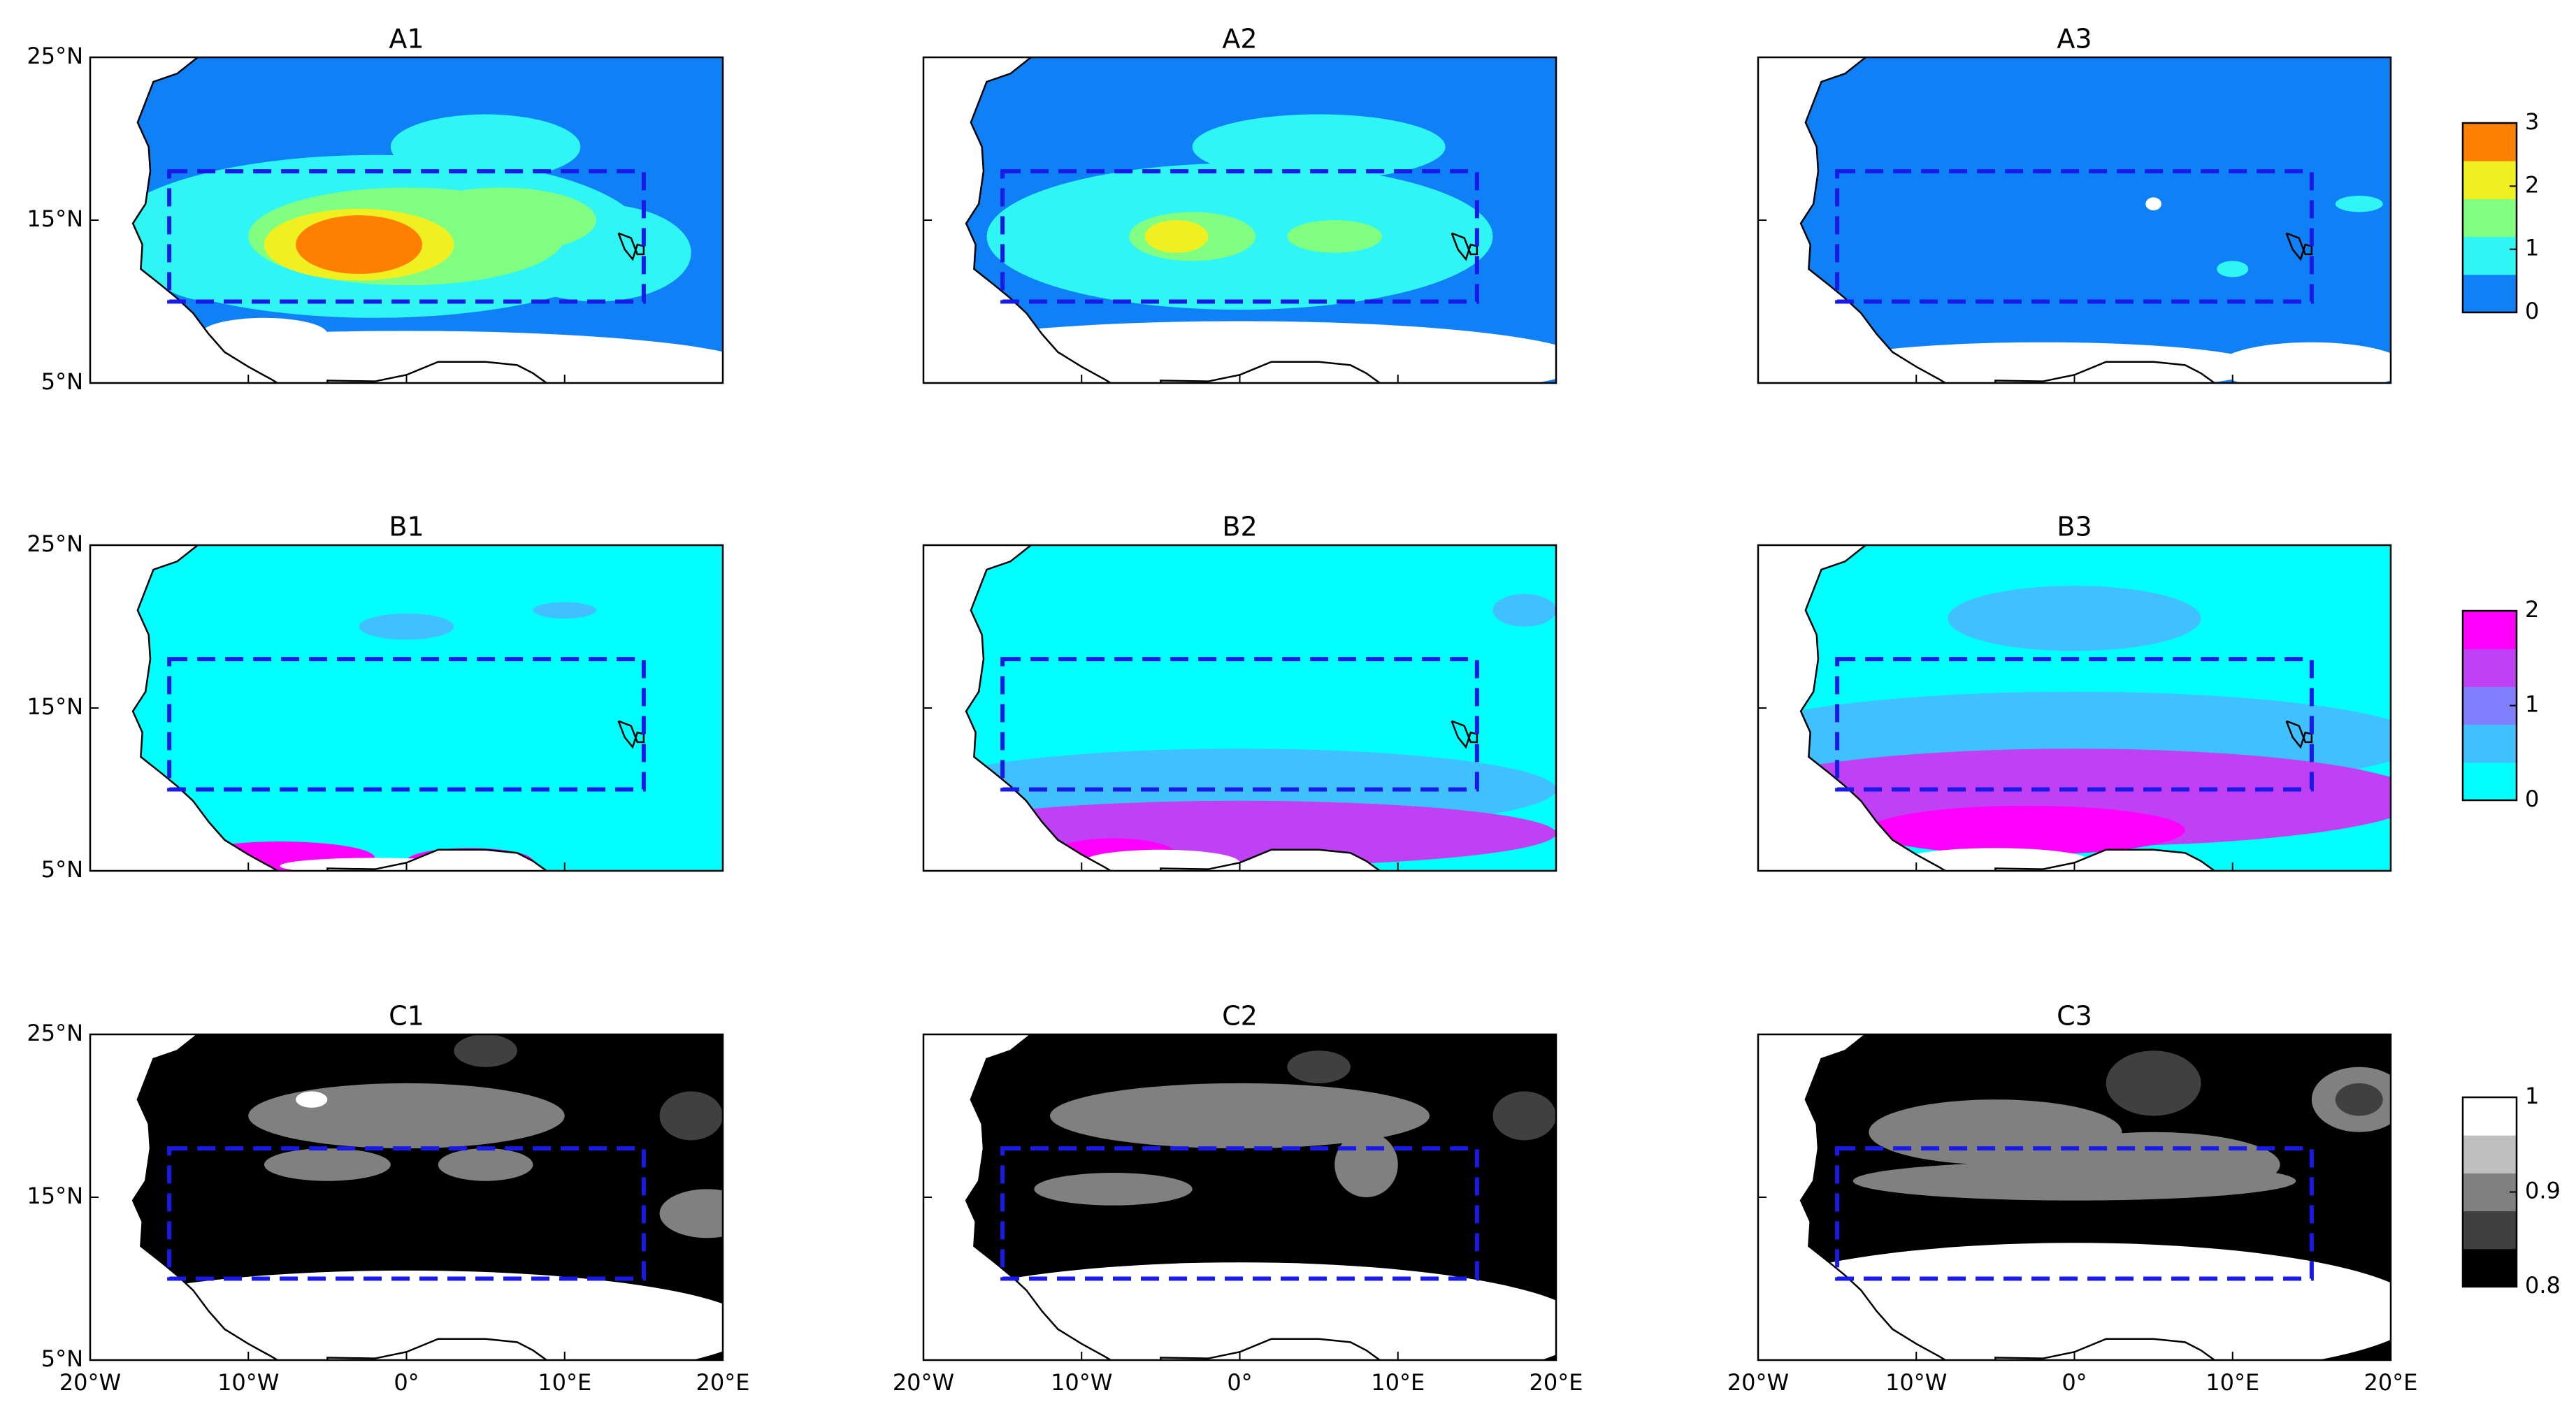 The height and width of the screenshot is (1416, 2576). I want to click on land-fill, so click(2096, 220).